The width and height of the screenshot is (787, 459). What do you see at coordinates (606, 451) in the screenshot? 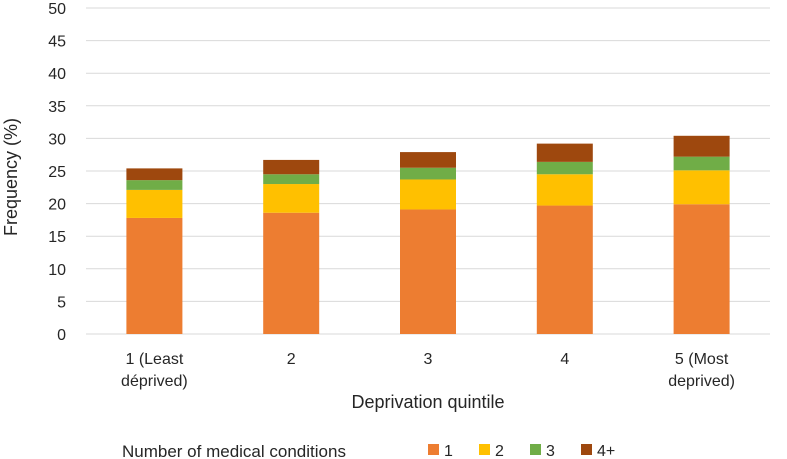
I see `legend-label: 4+` at bounding box center [606, 451].